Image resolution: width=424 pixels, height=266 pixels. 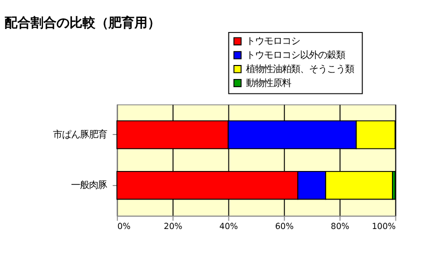 What do you see at coordinates (228, 226) in the screenshot?
I see `x-tick-label: 40%` at bounding box center [228, 226].